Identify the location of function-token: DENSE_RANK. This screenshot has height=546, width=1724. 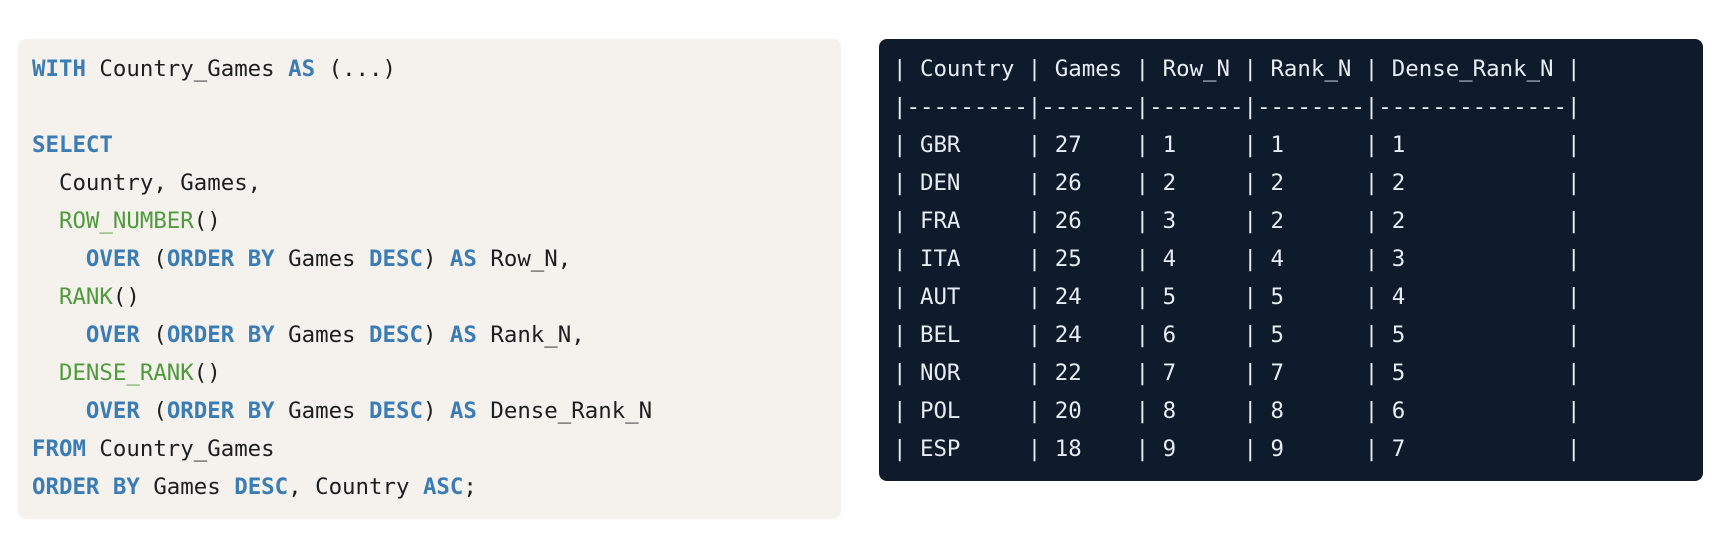
(126, 373).